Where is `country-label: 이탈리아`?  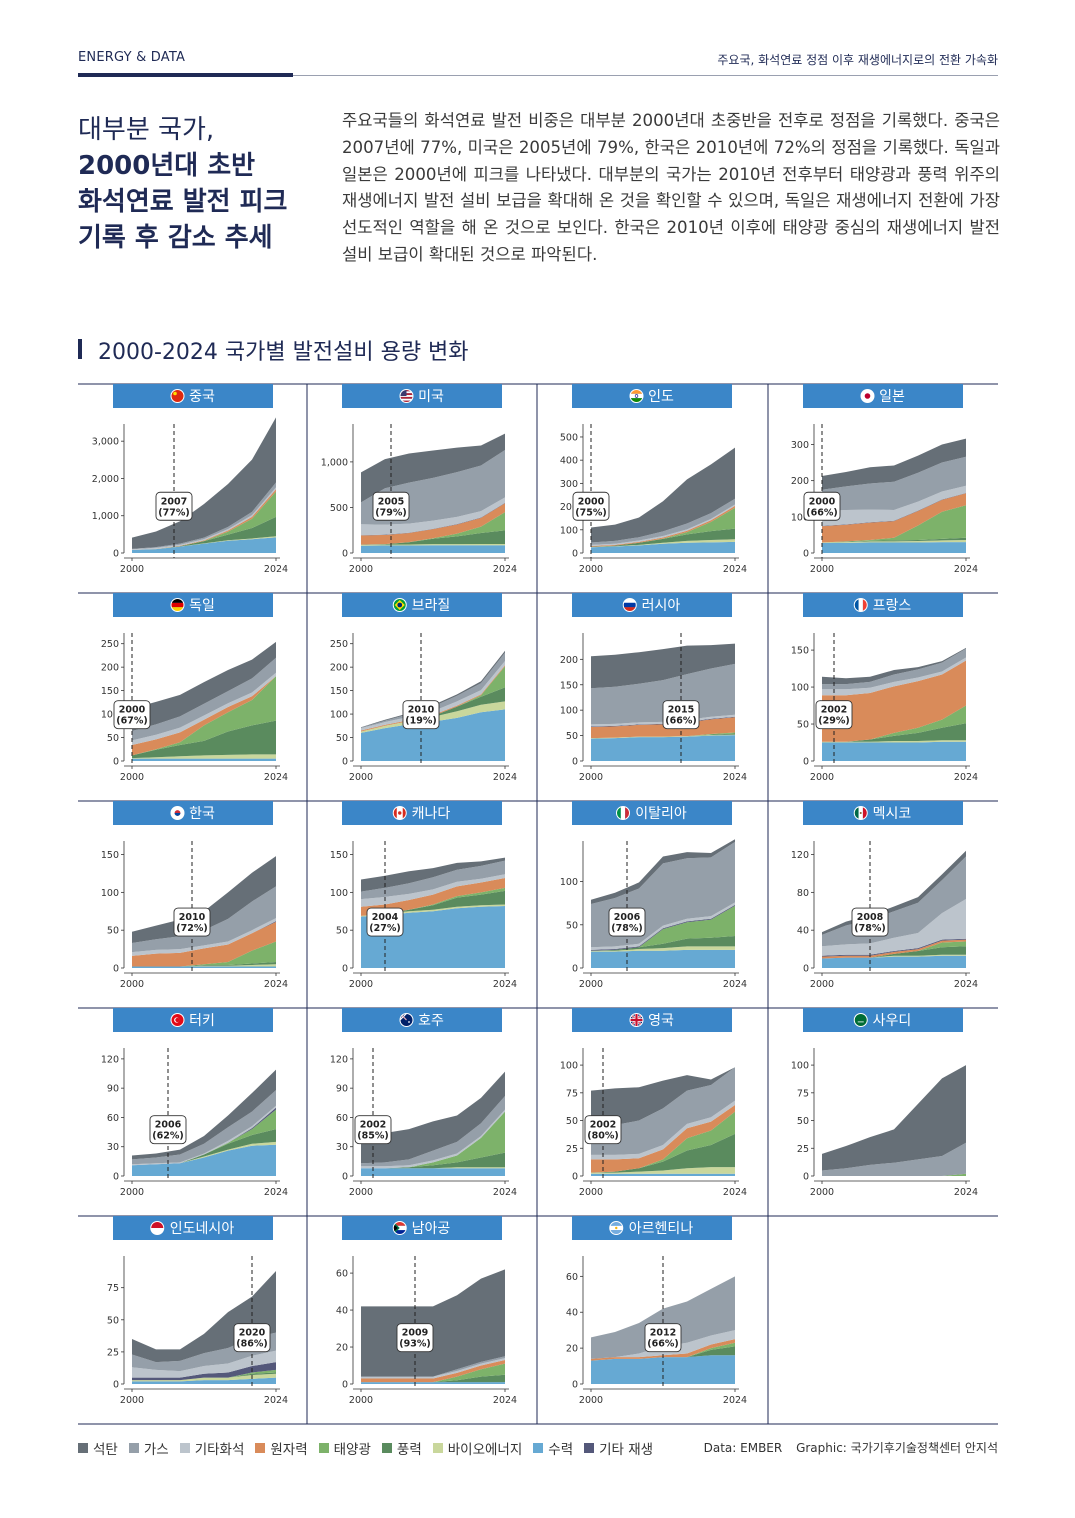
country-label: 이탈리아 is located at coordinates (661, 814).